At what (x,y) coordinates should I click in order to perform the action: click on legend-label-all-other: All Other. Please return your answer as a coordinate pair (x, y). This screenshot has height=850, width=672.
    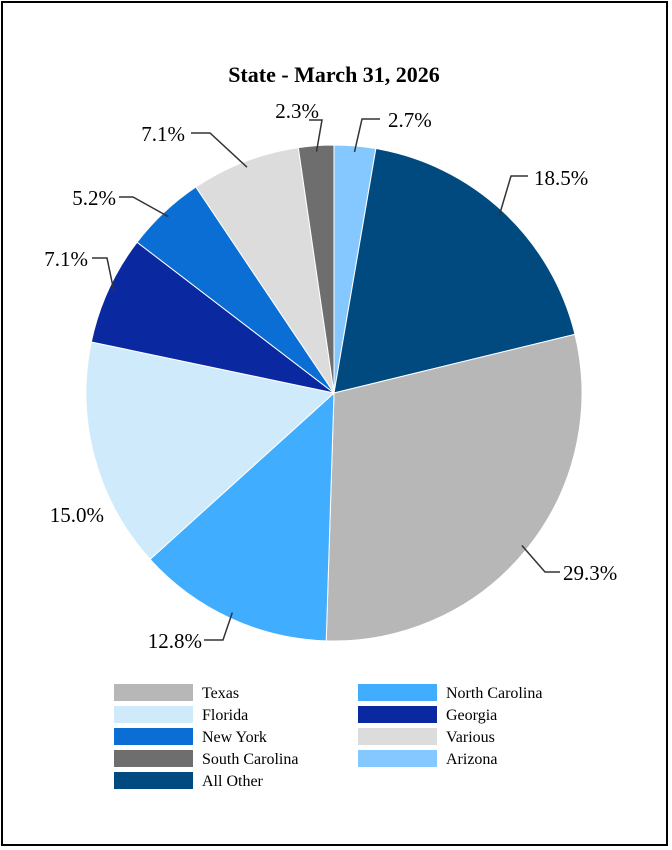
    Looking at the image, I should click on (233, 781).